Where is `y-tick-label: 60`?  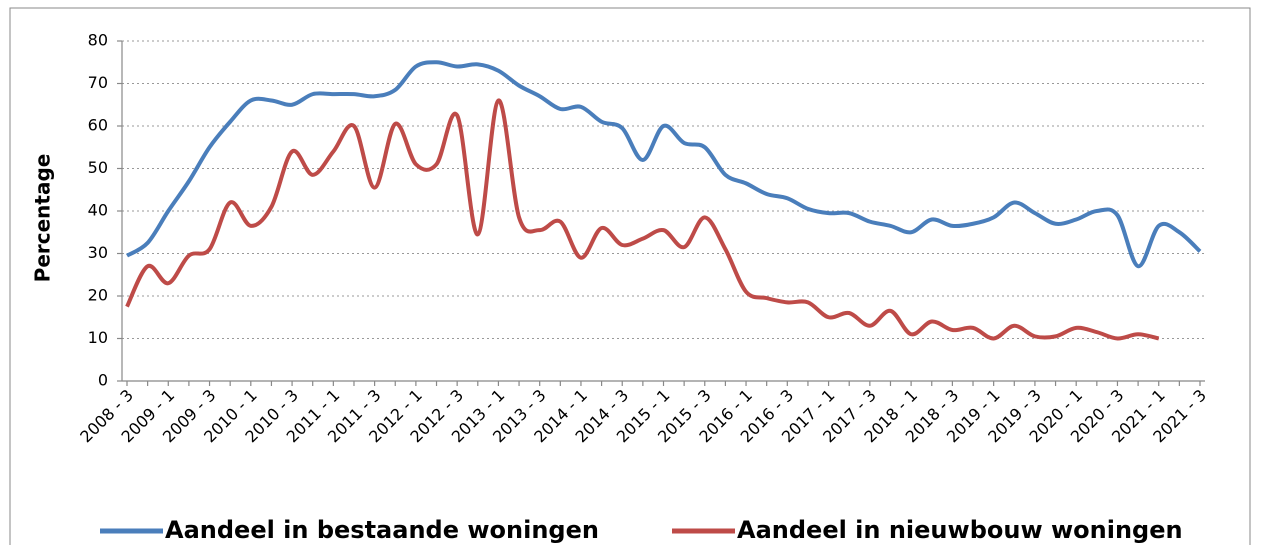 y-tick-label: 60 is located at coordinates (98, 125).